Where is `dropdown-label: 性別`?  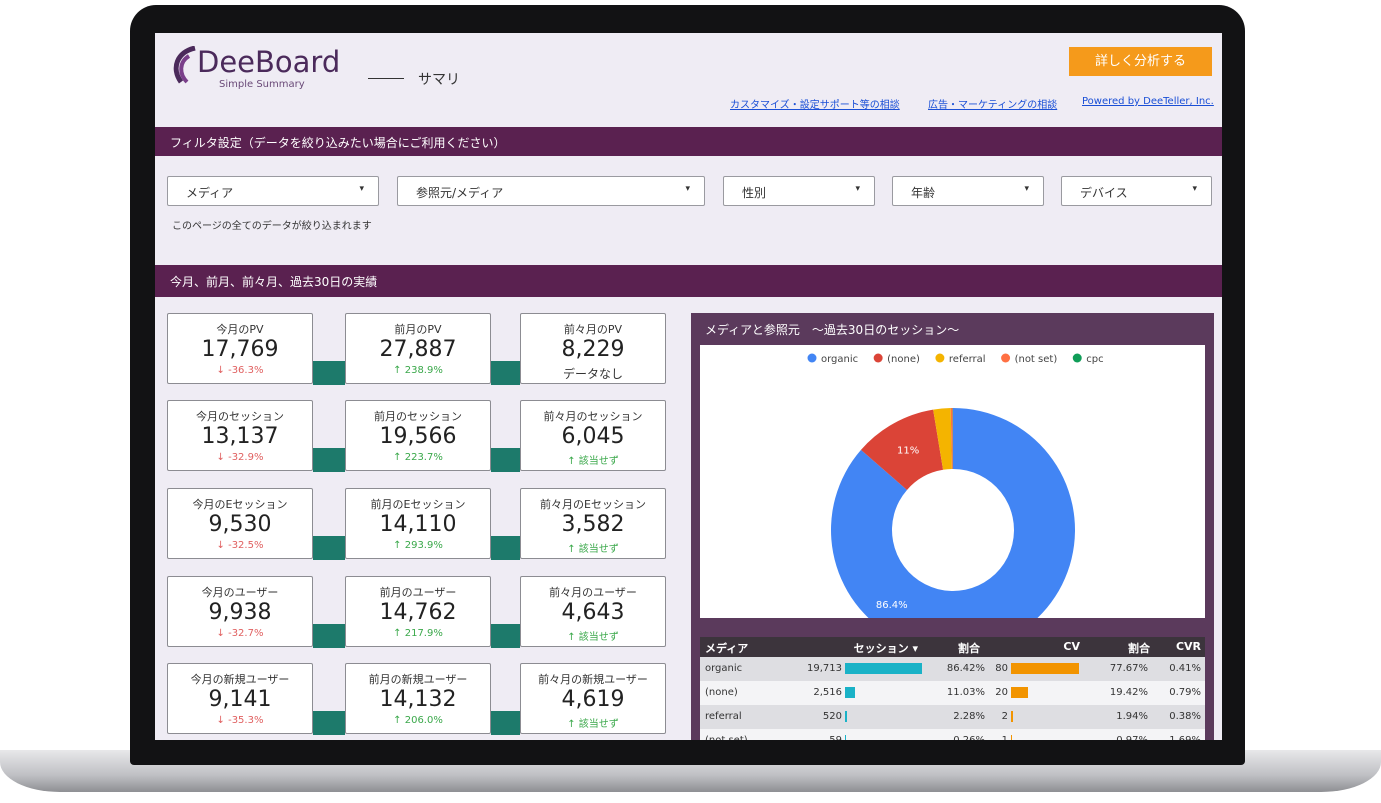
dropdown-label: 性別 is located at coordinates (754, 193).